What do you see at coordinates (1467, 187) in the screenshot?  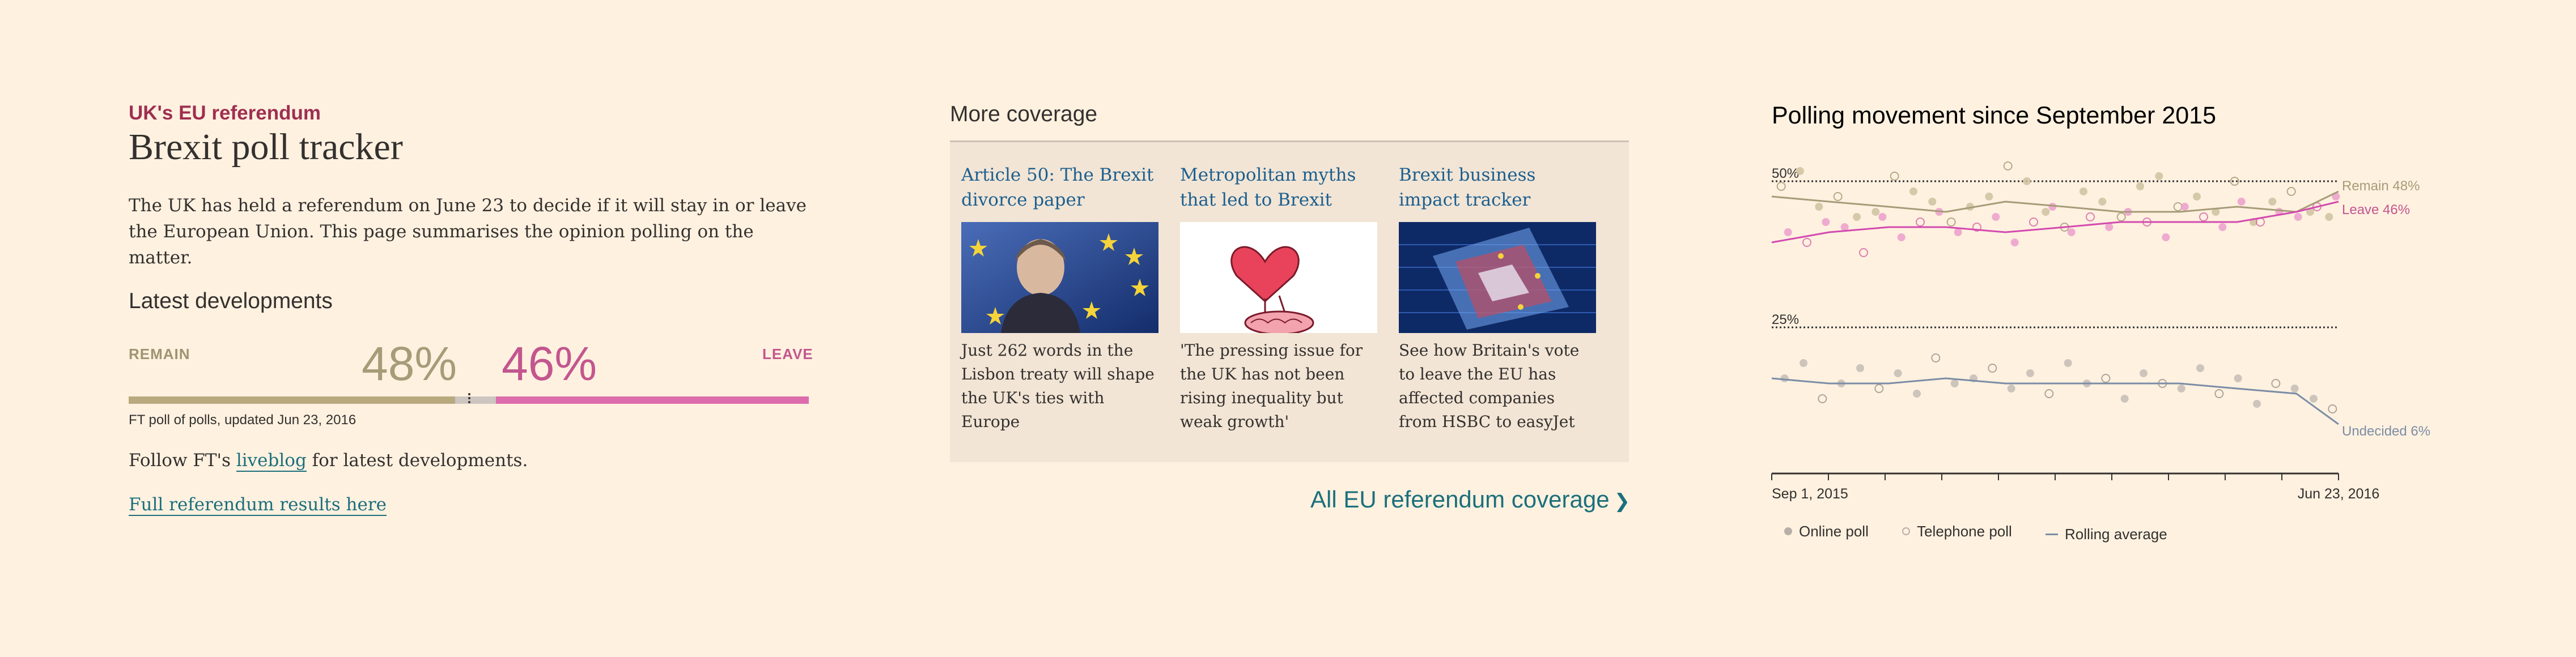 I see `card-title: Brexit business impact tracker` at bounding box center [1467, 187].